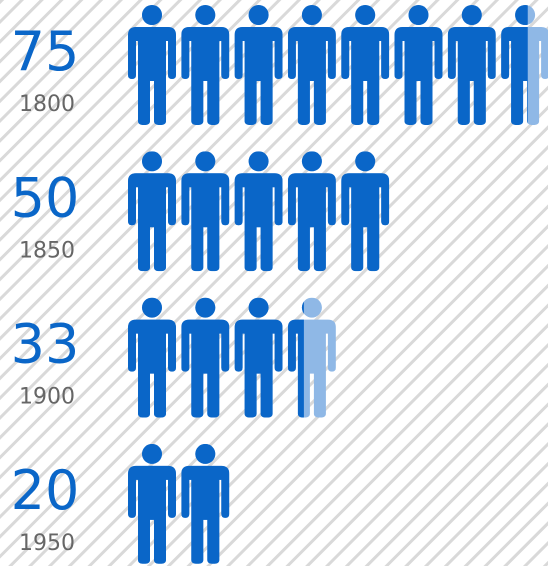 The width and height of the screenshot is (548, 566). Describe the element at coordinates (47, 250) in the screenshot. I see `category-label: 1850` at that location.